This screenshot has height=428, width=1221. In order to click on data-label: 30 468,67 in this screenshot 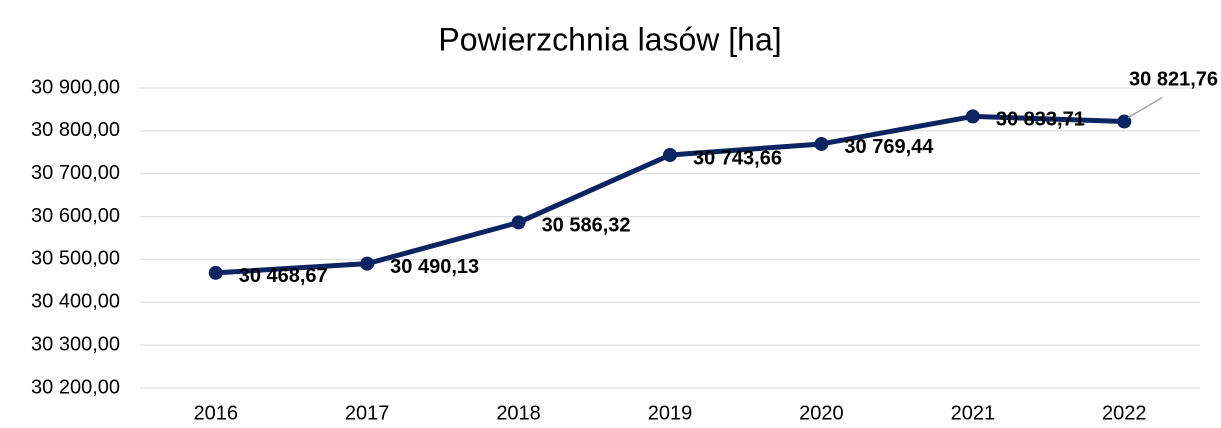, I will do `click(283, 276)`.